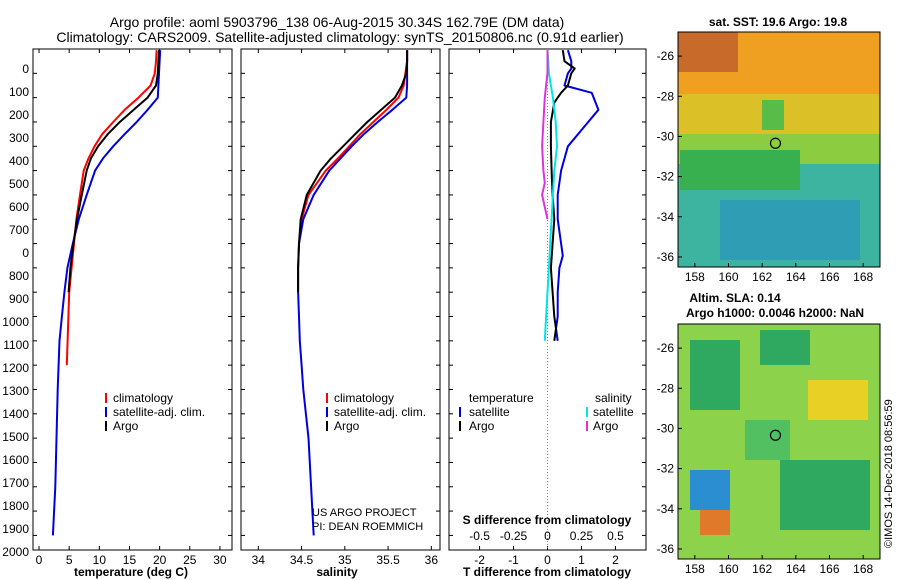 Image resolution: width=900 pixels, height=580 pixels. I want to click on temperature-legend: climatology satellite-adj. clim. Argo, so click(155, 412).